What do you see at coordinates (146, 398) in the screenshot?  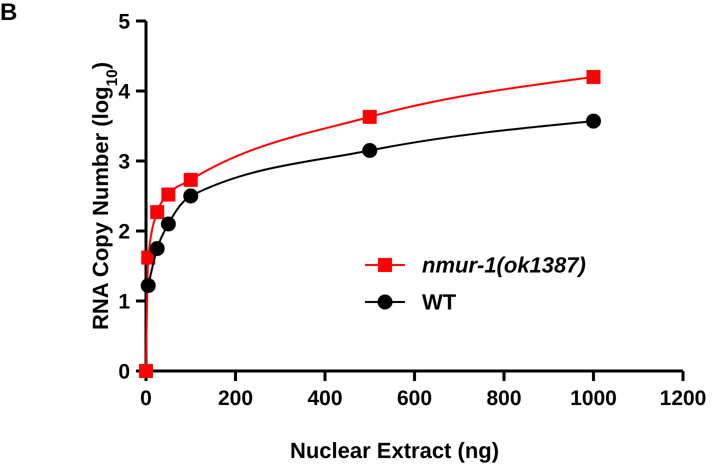 I see `x-tick-label: 0` at bounding box center [146, 398].